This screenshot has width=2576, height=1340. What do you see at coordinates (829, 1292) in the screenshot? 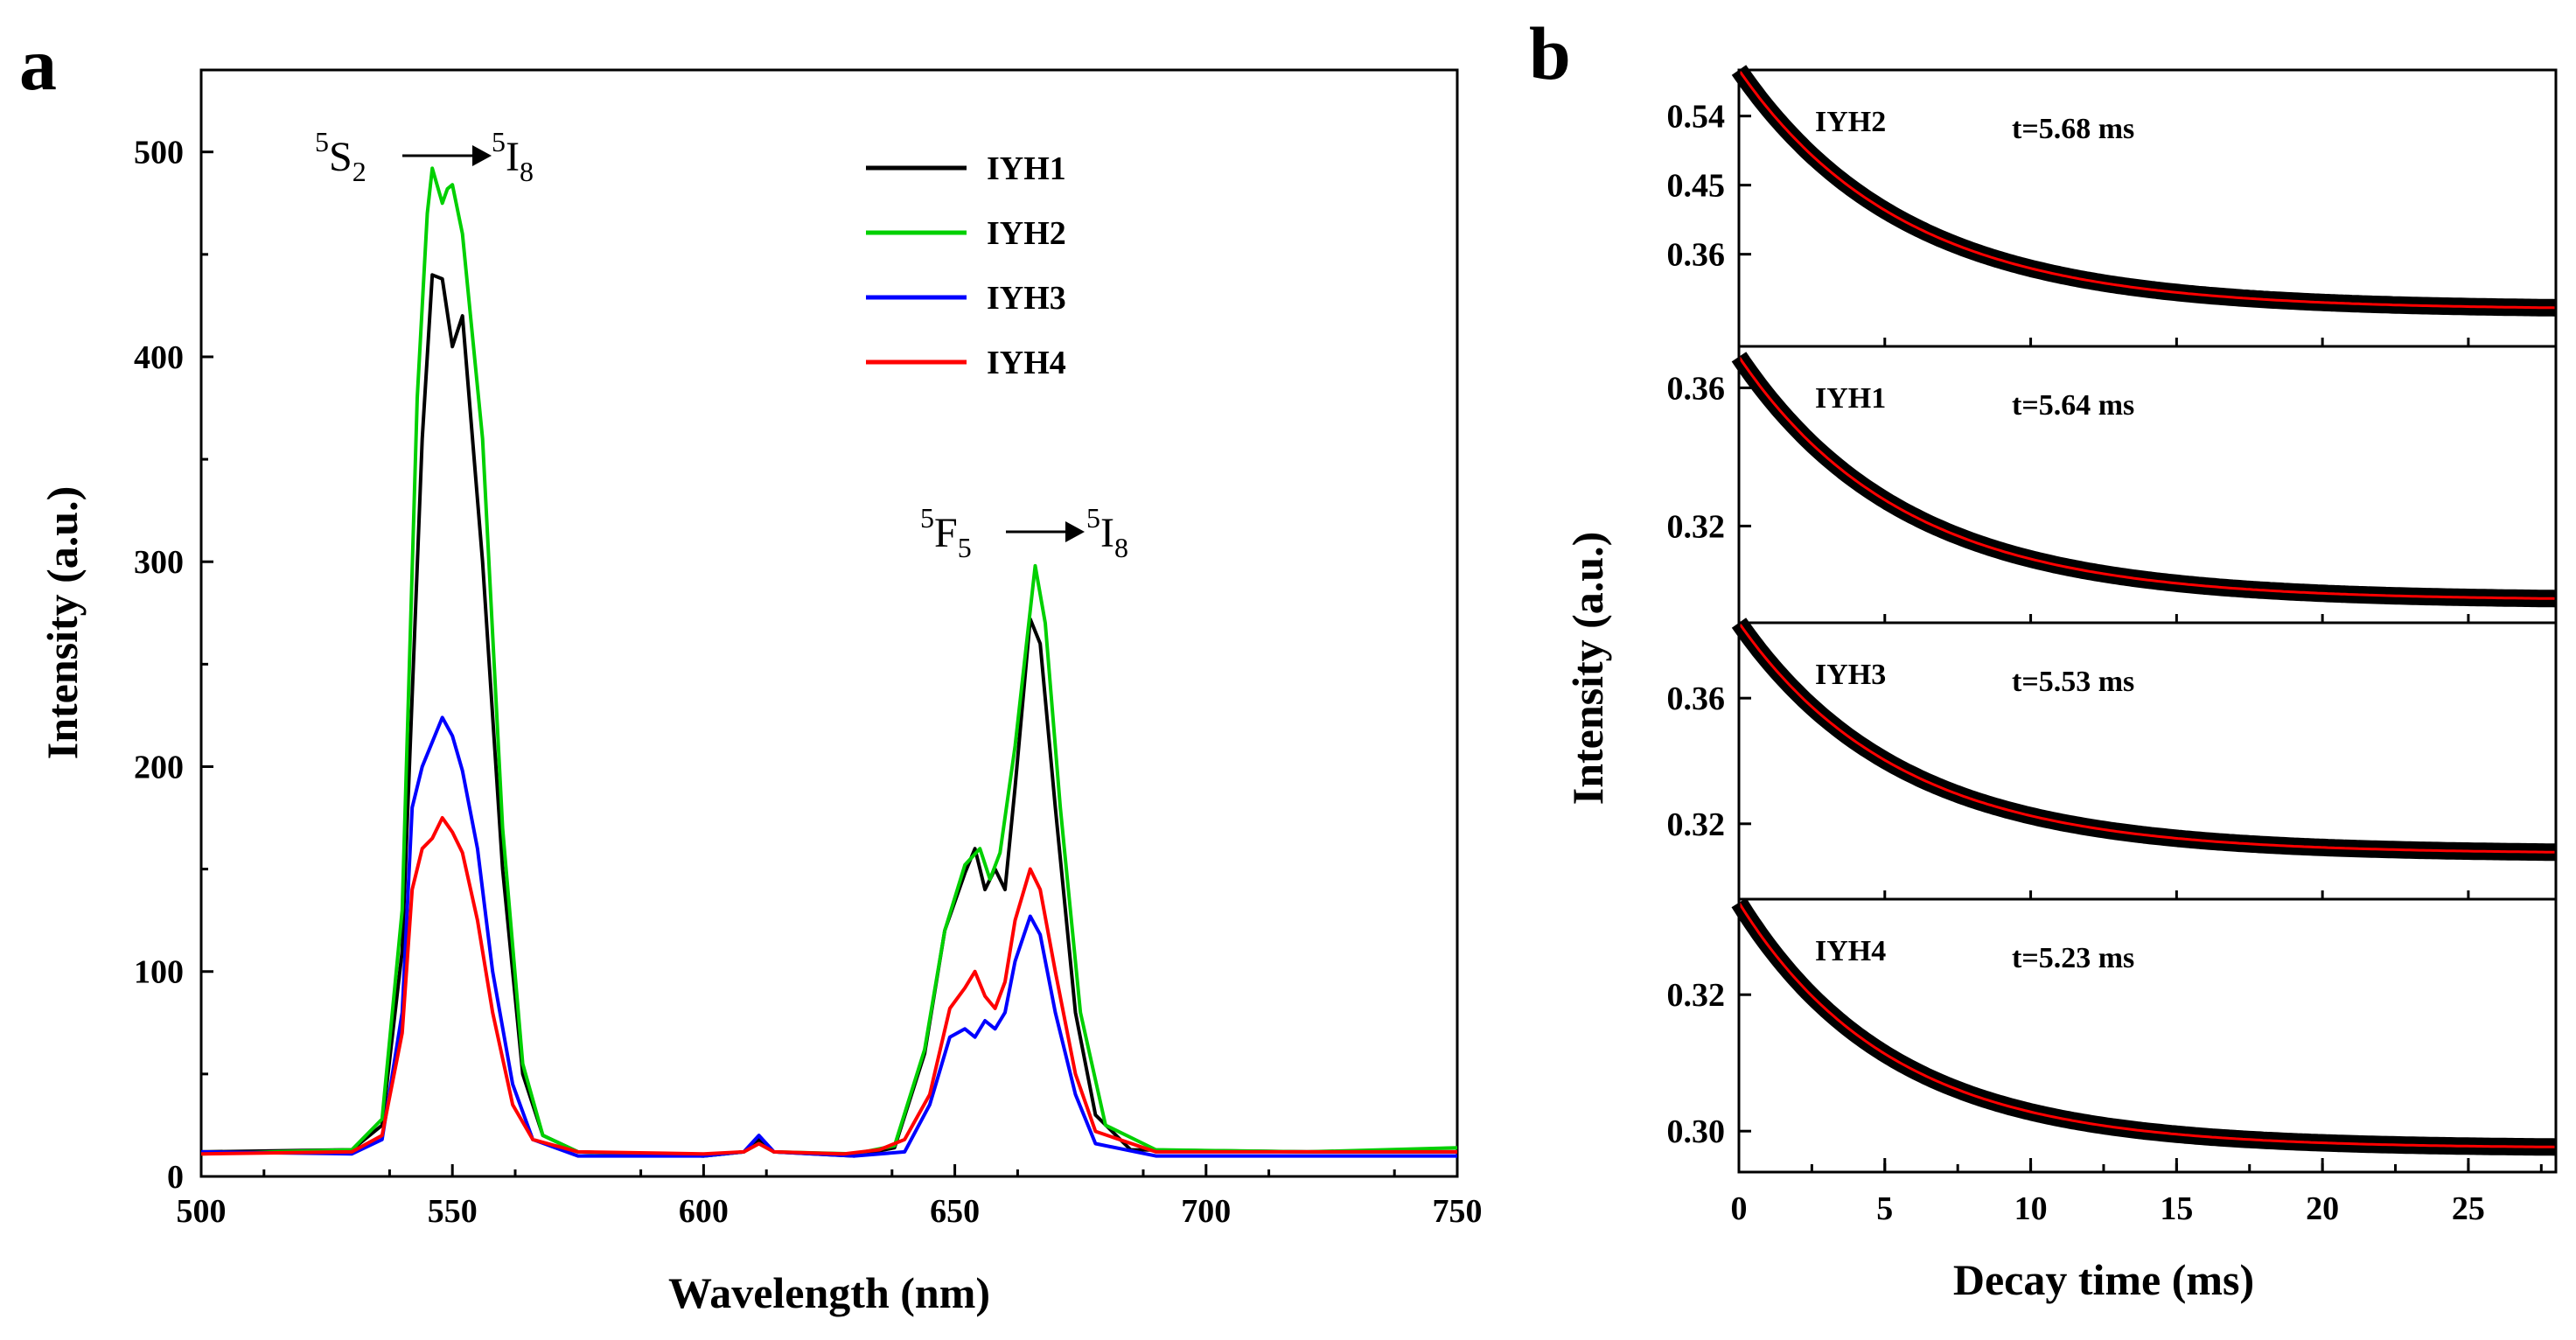
I see `panel-a-xlabel: Wavelength (nm)` at bounding box center [829, 1292].